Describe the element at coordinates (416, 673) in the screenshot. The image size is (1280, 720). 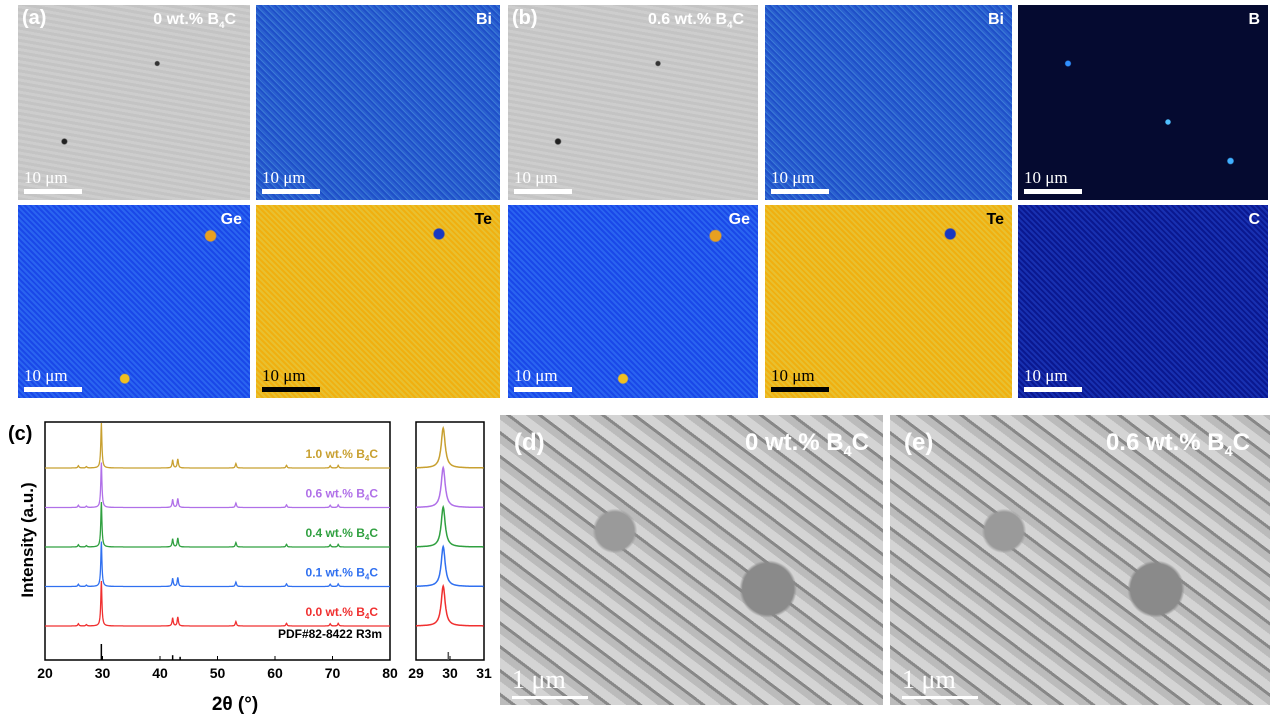
I see `inset-x-tick-label: 29` at that location.